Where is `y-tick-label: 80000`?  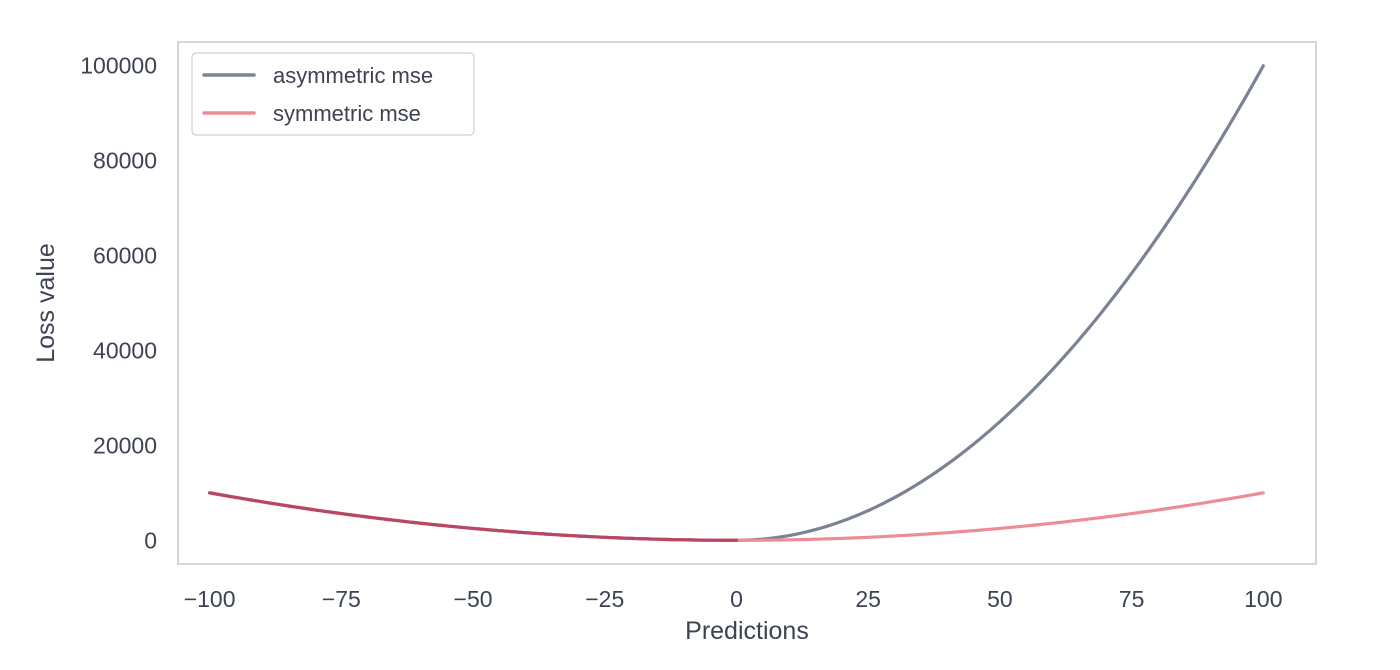 y-tick-label: 80000 is located at coordinates (125, 161).